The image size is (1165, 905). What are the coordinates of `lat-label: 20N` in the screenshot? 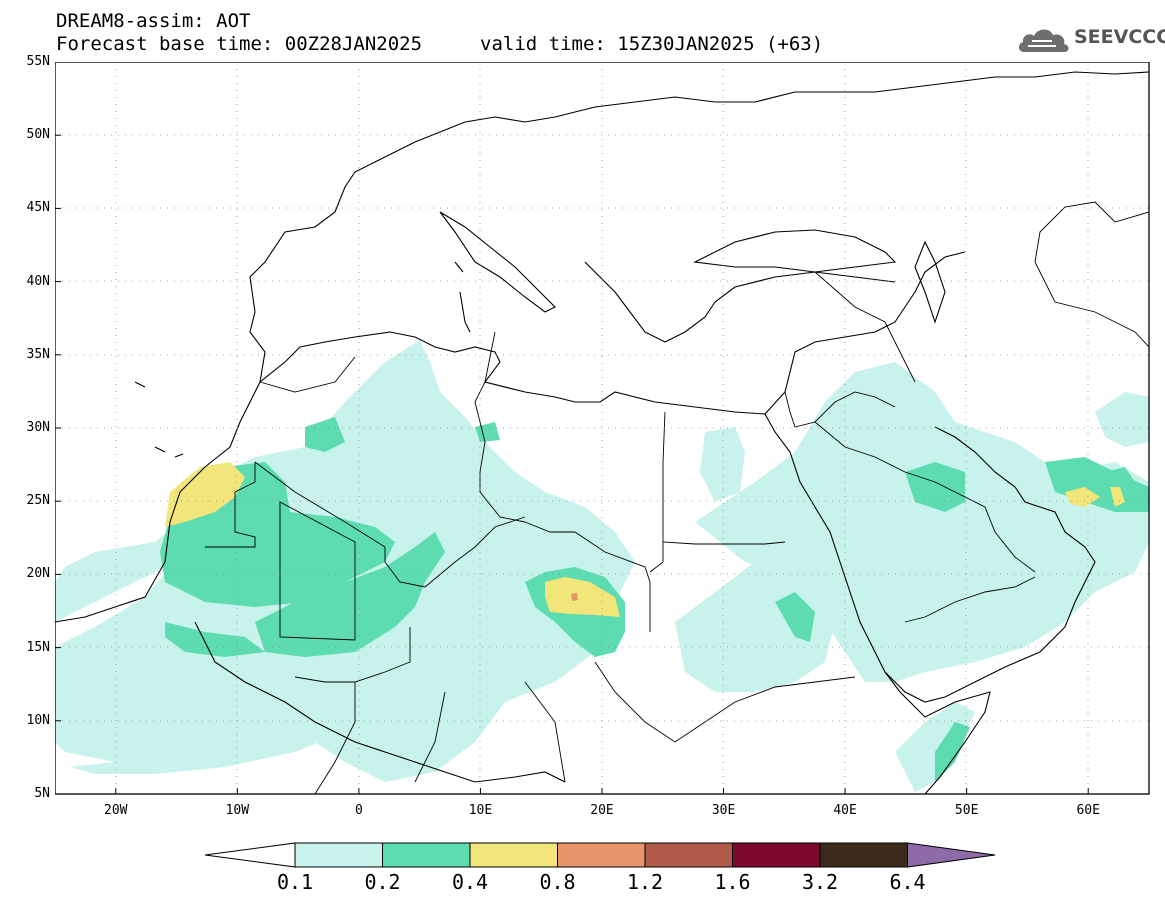 It's located at (38, 574).